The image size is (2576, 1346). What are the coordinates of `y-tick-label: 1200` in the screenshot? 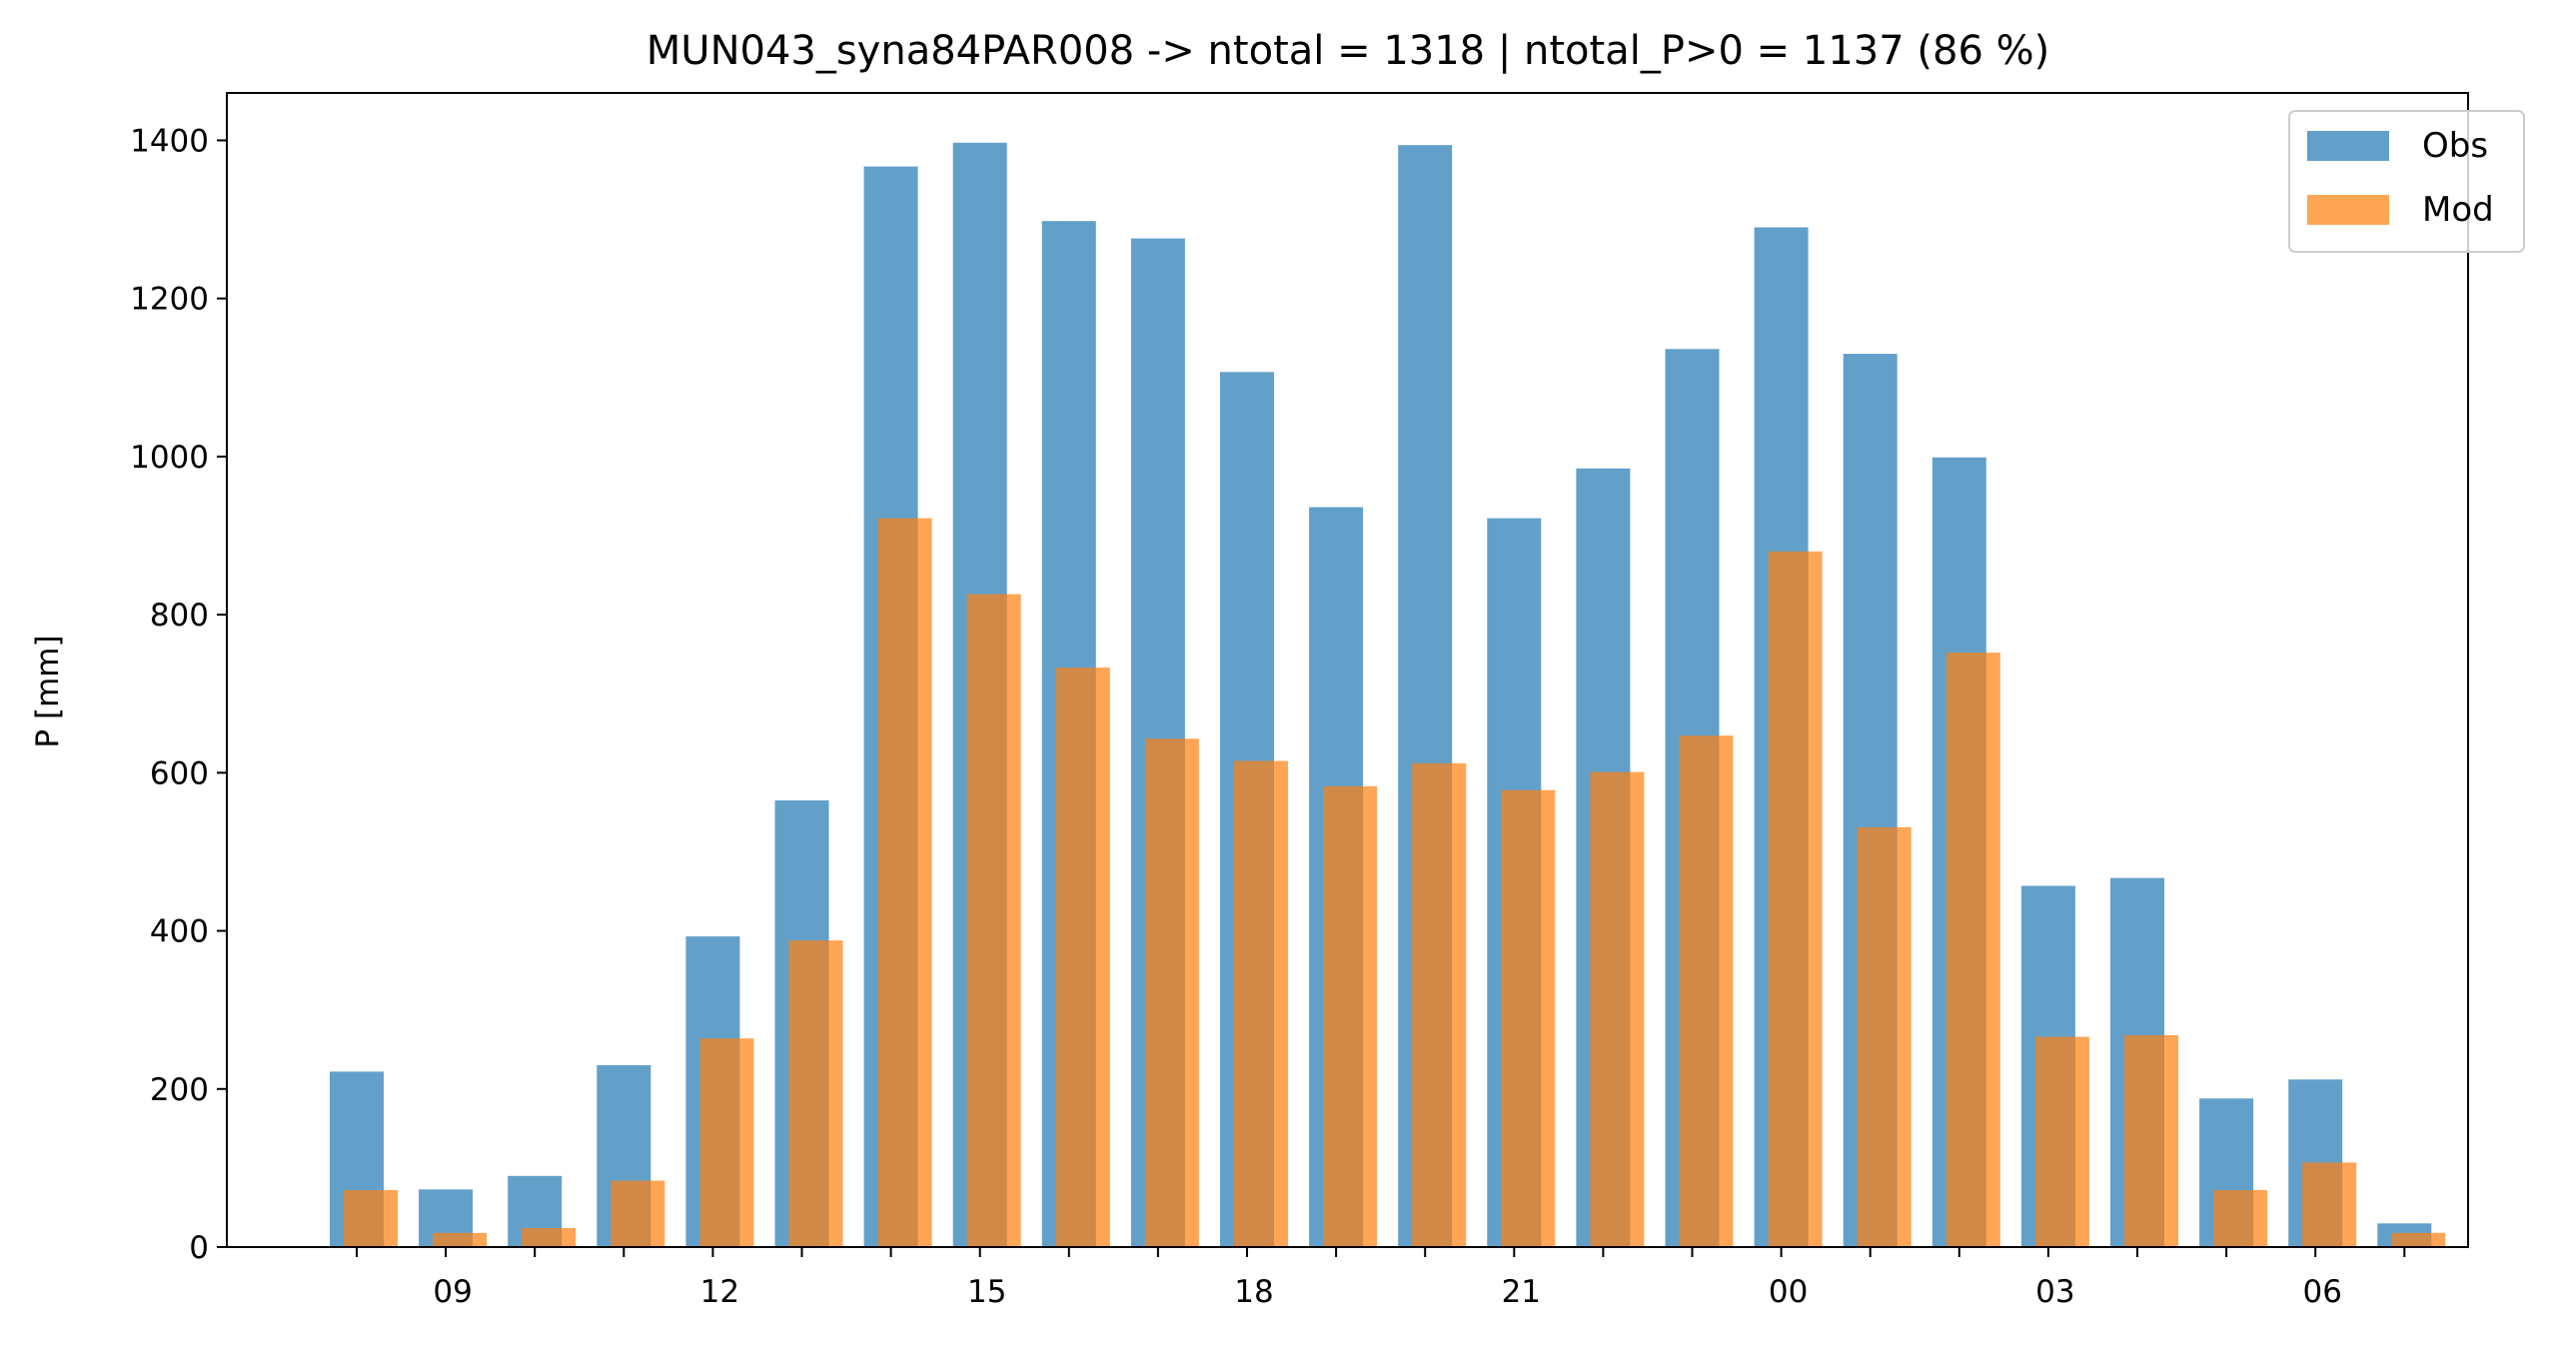 It's located at (169, 300).